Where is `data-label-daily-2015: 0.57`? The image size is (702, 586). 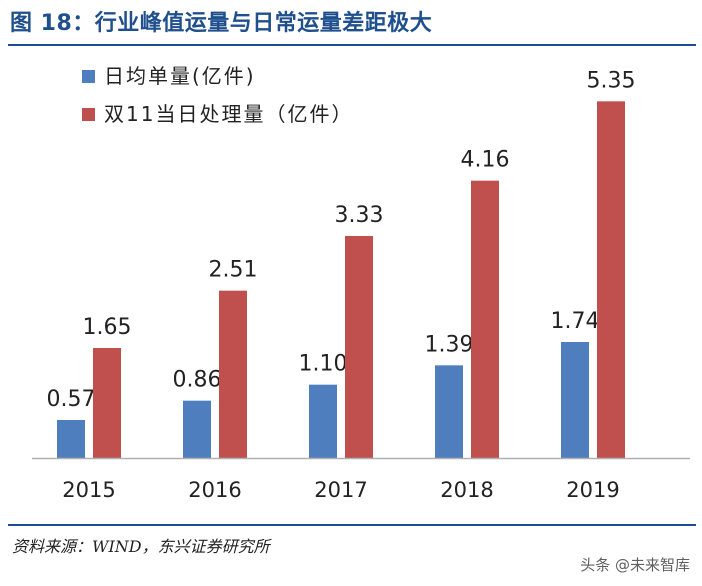 data-label-daily-2015: 0.57 is located at coordinates (71, 399).